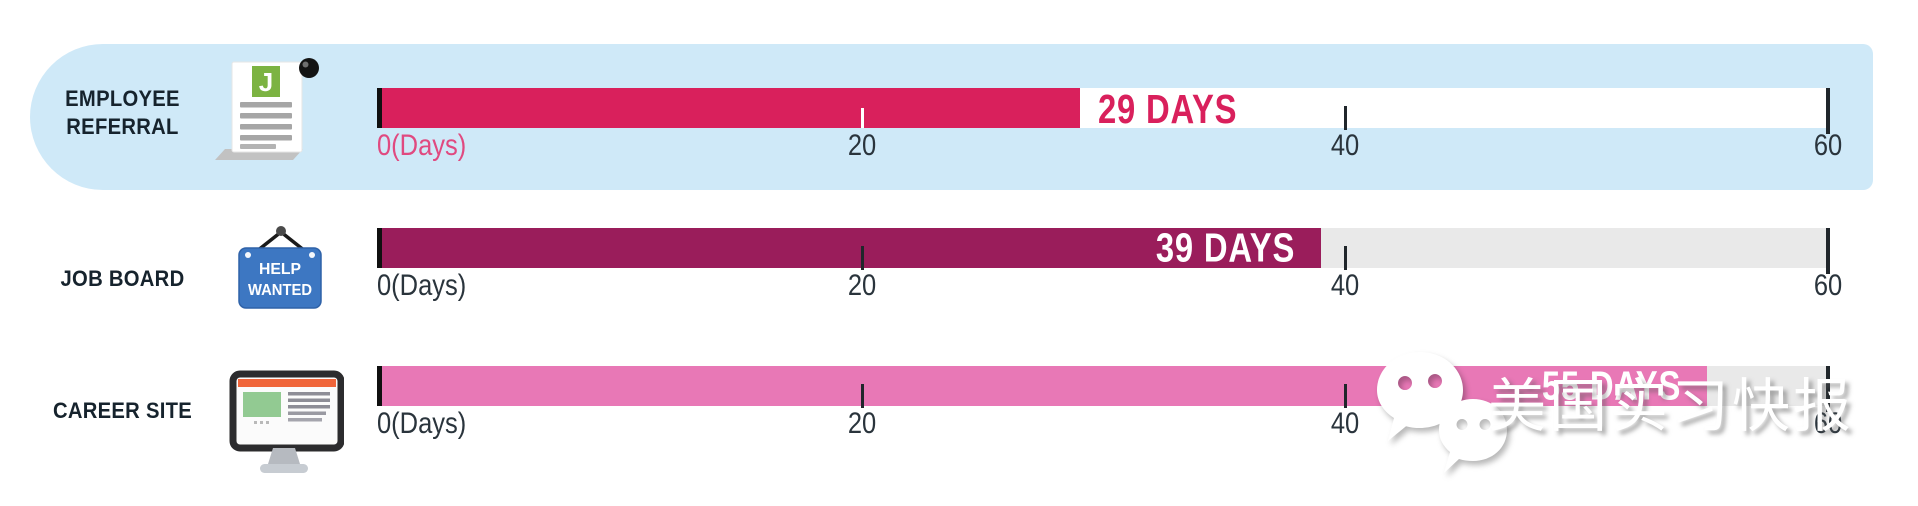  Describe the element at coordinates (1044, 386) in the screenshot. I see `bar-fill: 55 DAYS` at that location.